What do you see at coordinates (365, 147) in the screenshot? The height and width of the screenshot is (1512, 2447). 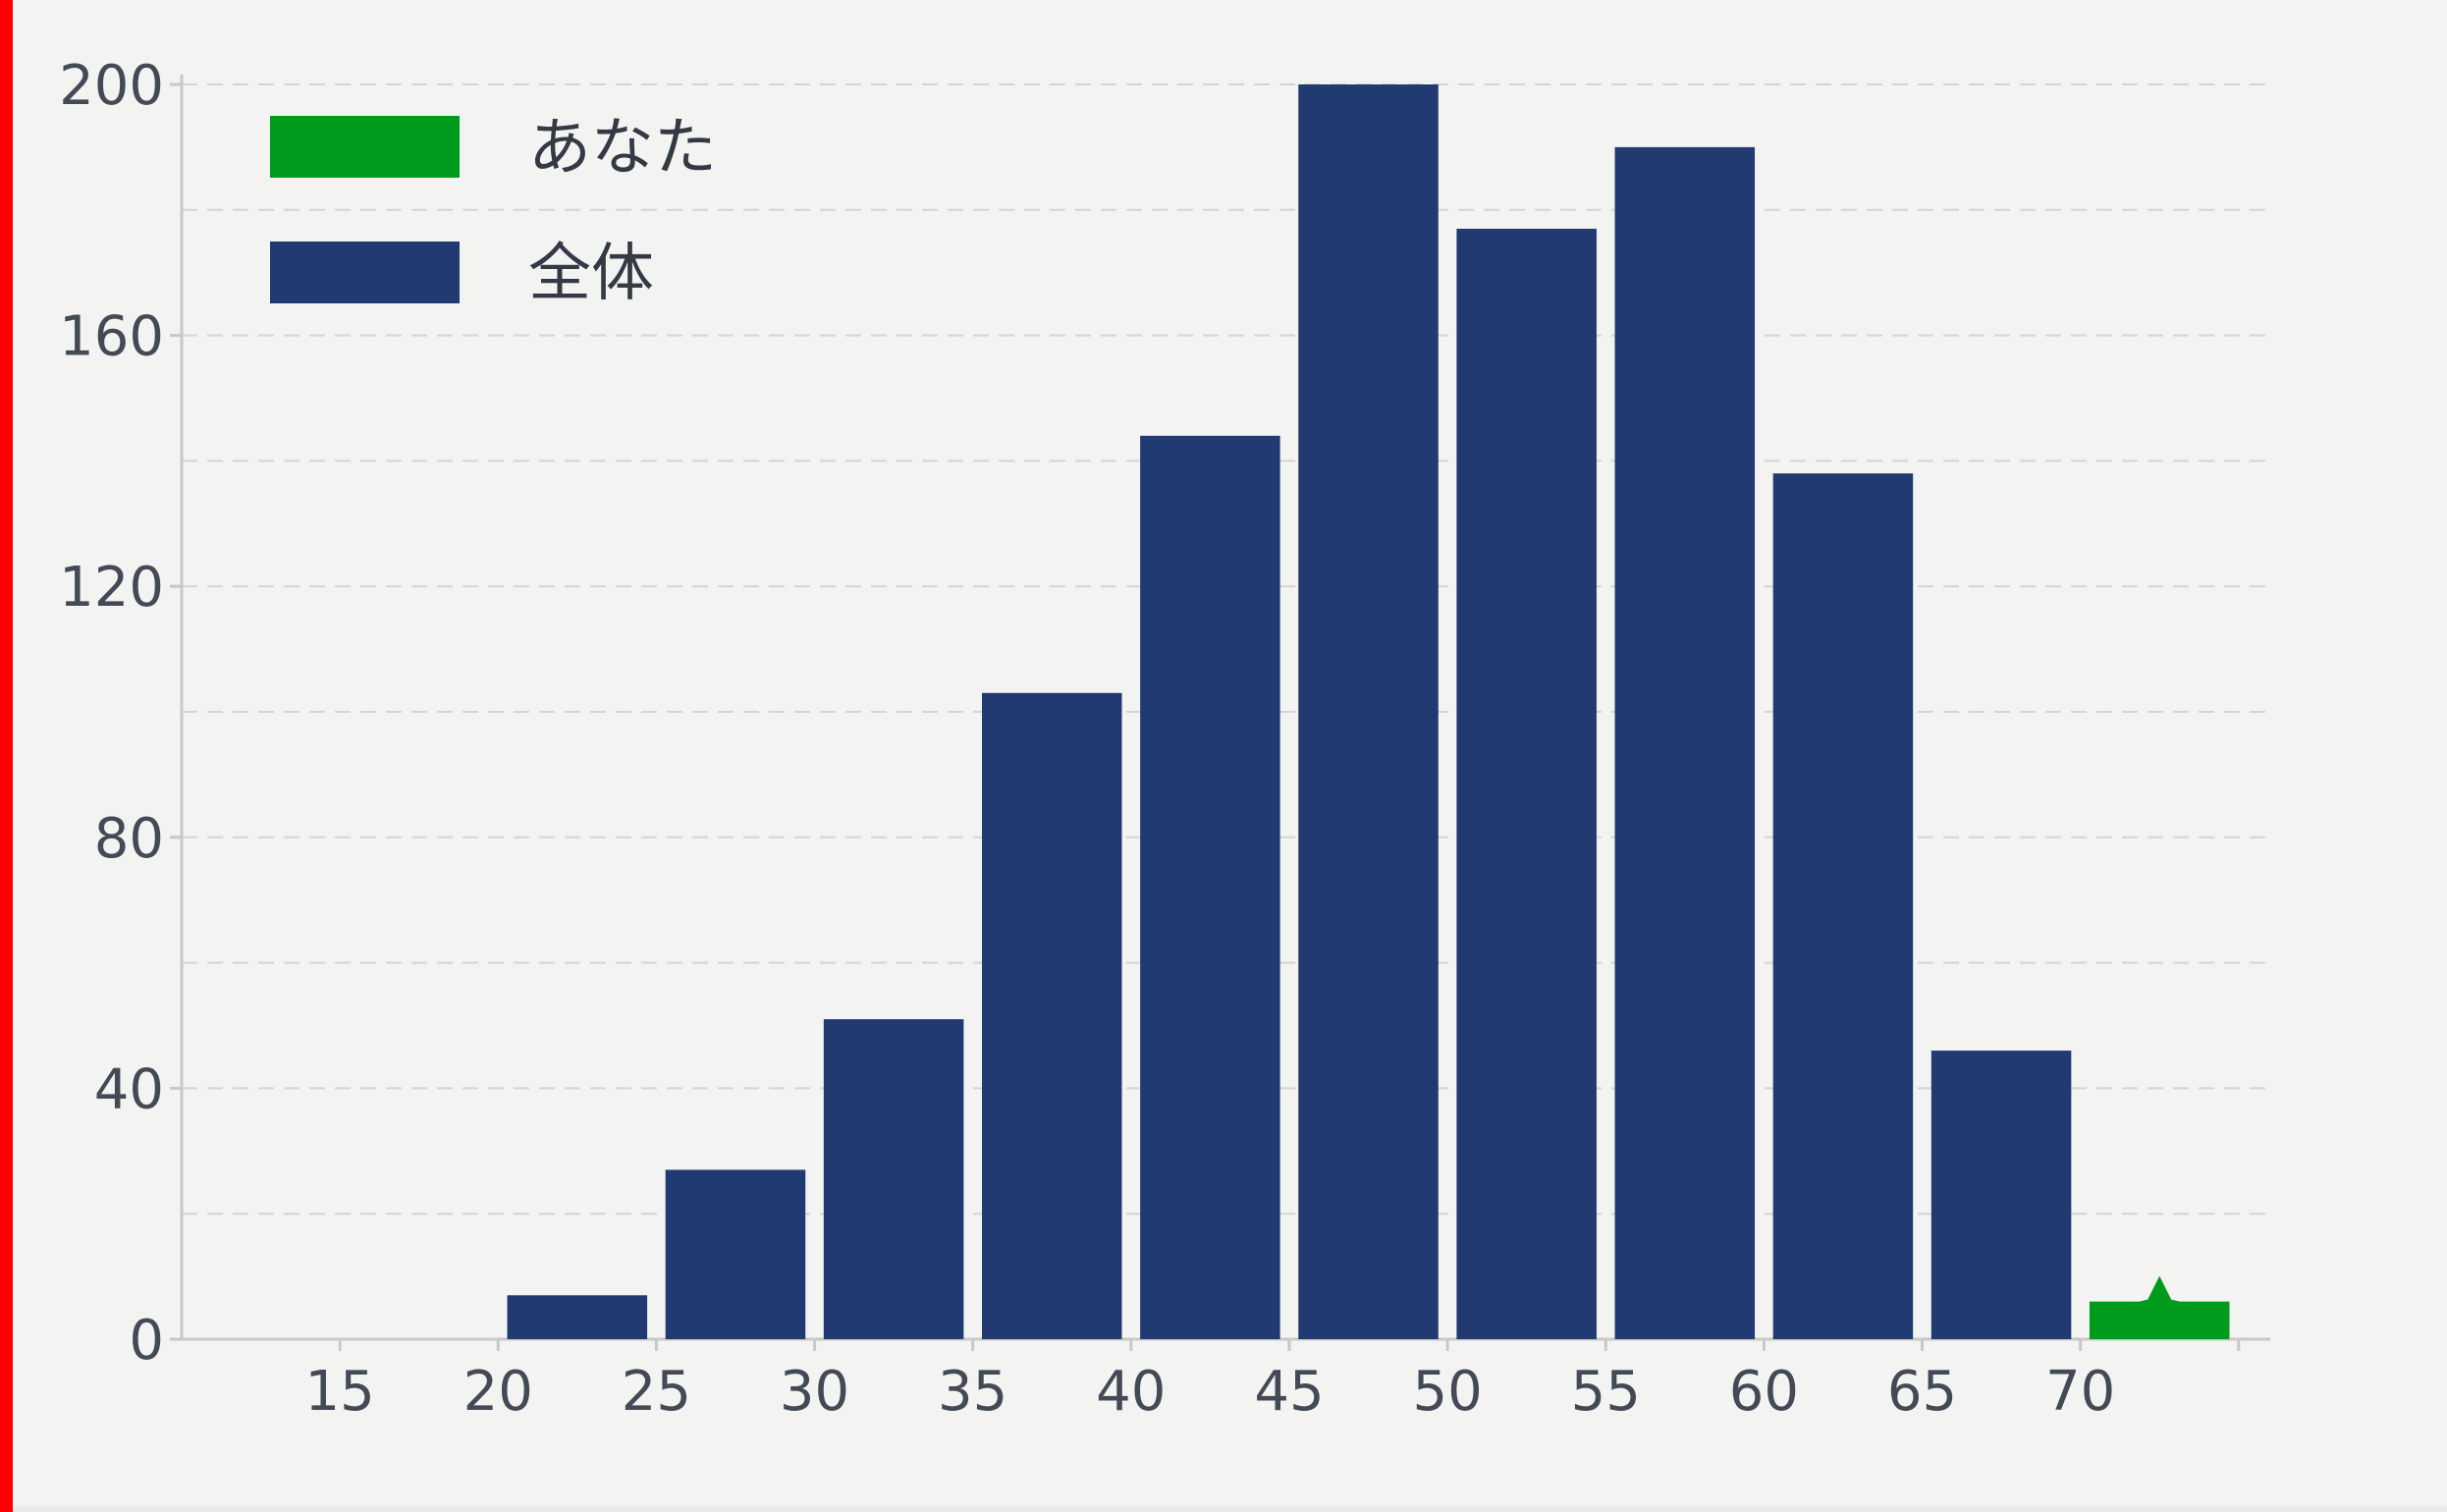 I see `legend-swatch-you` at bounding box center [365, 147].